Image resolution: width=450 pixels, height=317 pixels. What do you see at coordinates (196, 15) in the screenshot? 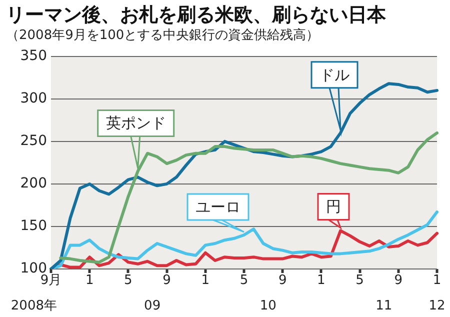
I see `chart-title: リーマン後、お札を刷る米欧、刷らない日本` at bounding box center [196, 15].